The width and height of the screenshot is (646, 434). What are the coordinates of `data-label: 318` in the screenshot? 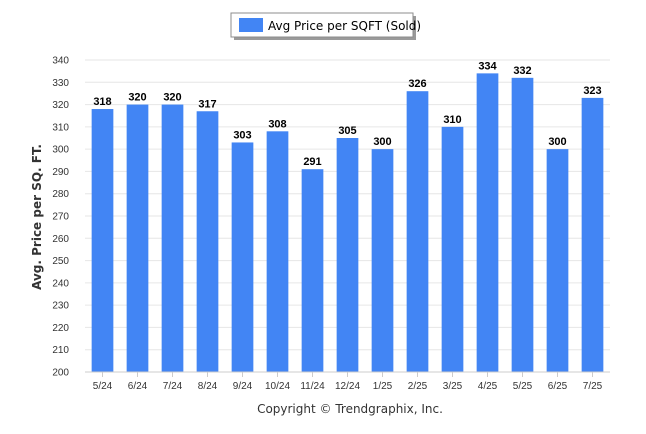 It's located at (102, 102).